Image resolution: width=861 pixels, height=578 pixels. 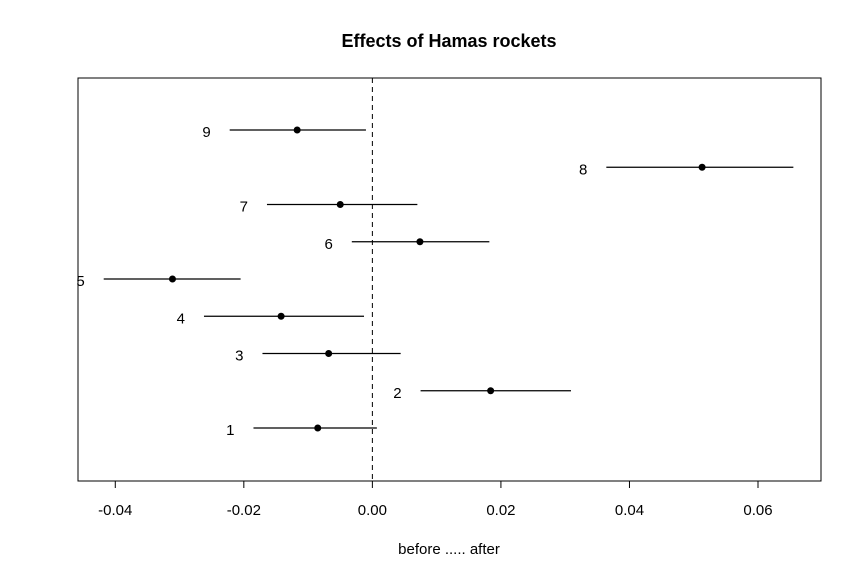 What do you see at coordinates (629, 510) in the screenshot?
I see `x-tick-label-4: 0.04` at bounding box center [629, 510].